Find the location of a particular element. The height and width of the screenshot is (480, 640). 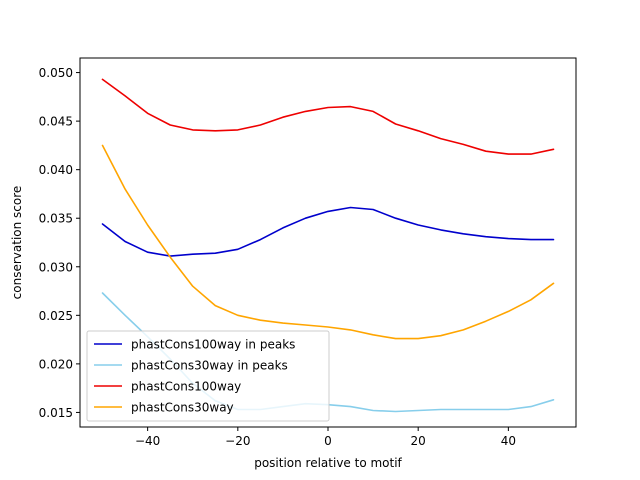

x-tick-label: 20 is located at coordinates (418, 441).